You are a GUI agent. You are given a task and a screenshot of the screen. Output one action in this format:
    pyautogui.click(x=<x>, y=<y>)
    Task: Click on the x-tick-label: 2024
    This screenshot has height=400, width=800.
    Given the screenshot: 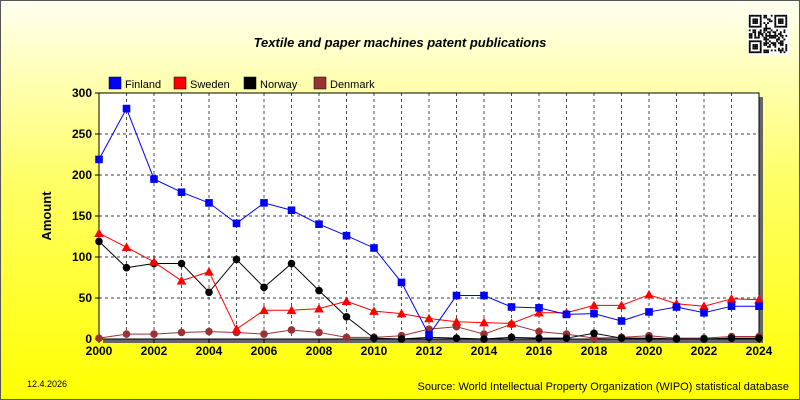 What is the action you would take?
    pyautogui.click(x=759, y=351)
    